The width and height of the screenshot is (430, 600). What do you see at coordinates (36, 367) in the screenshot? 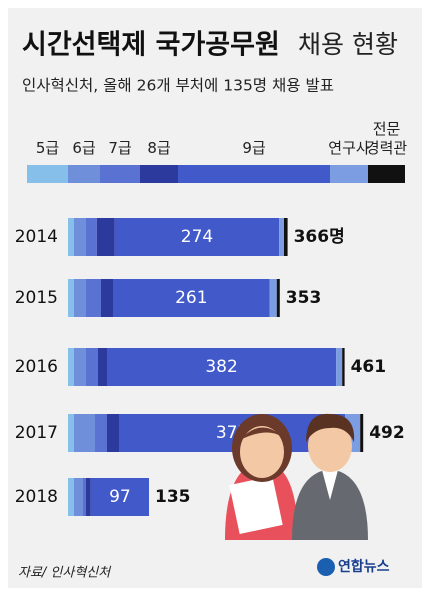
I see `y-tick-label: 2016` at bounding box center [36, 367].